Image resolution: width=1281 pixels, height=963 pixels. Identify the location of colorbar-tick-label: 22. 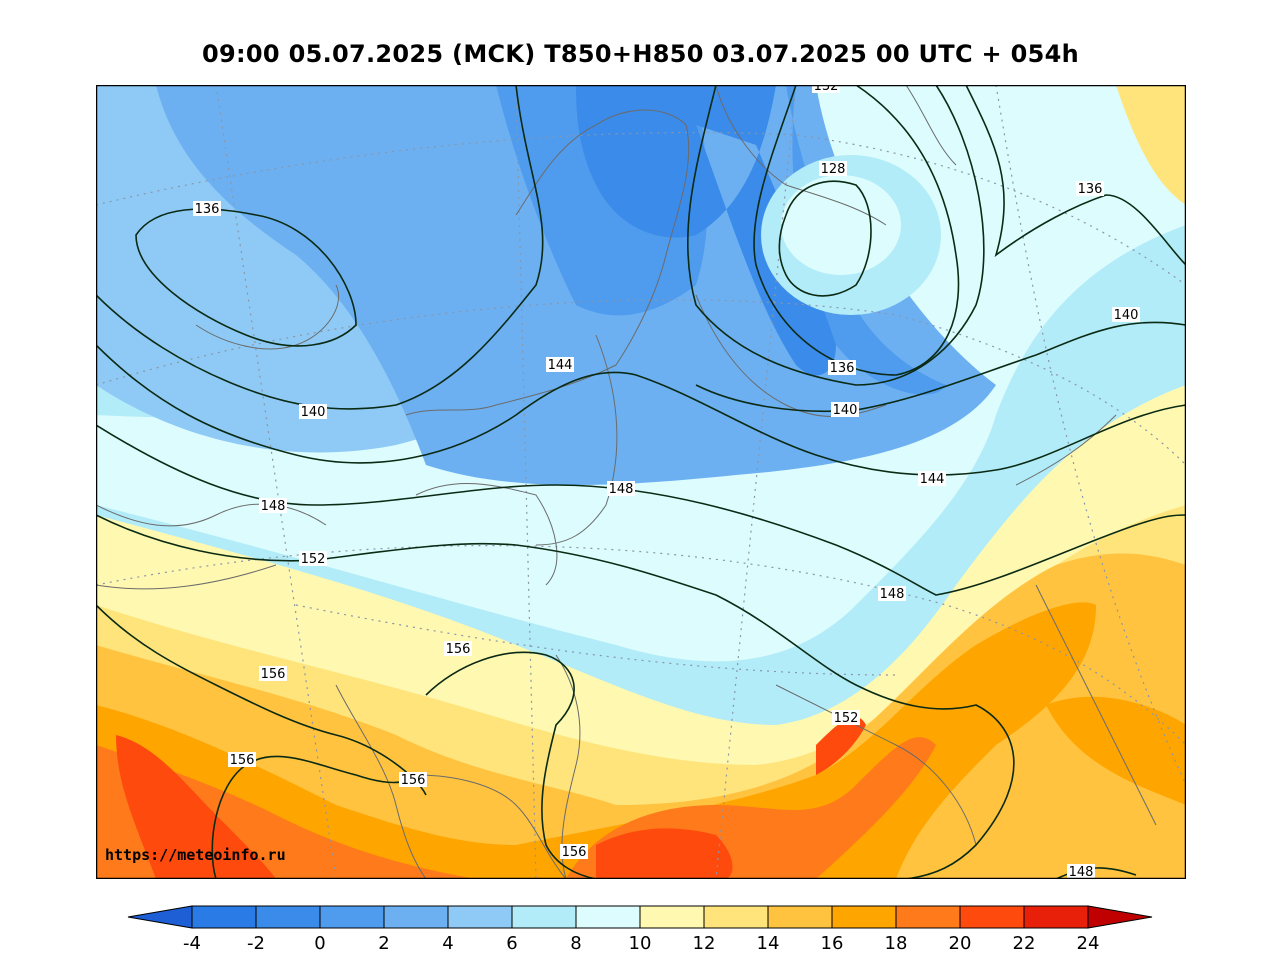
(1024, 943).